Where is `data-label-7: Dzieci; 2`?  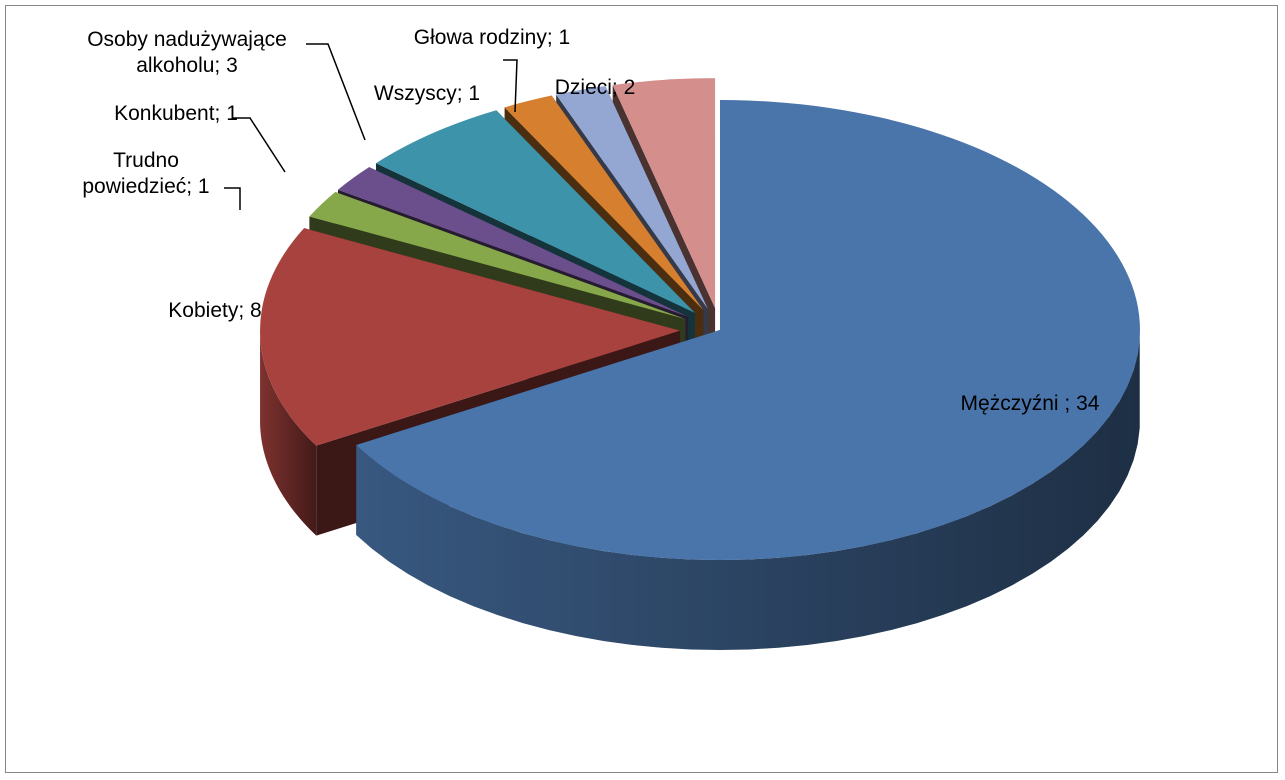 data-label-7: Dzieci; 2 is located at coordinates (595, 87).